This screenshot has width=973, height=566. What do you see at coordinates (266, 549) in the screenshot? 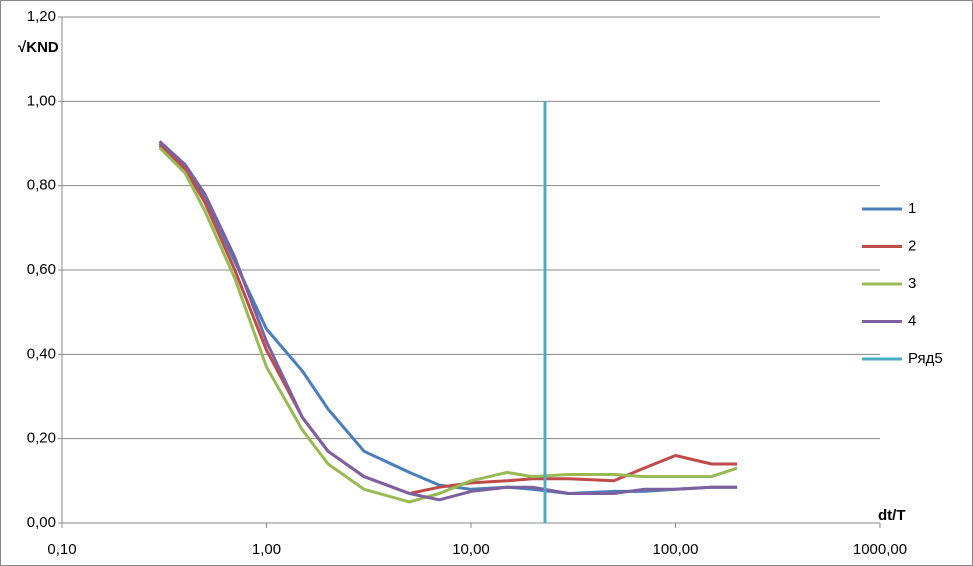
I see `x-tick-label: 1,00` at bounding box center [266, 549].